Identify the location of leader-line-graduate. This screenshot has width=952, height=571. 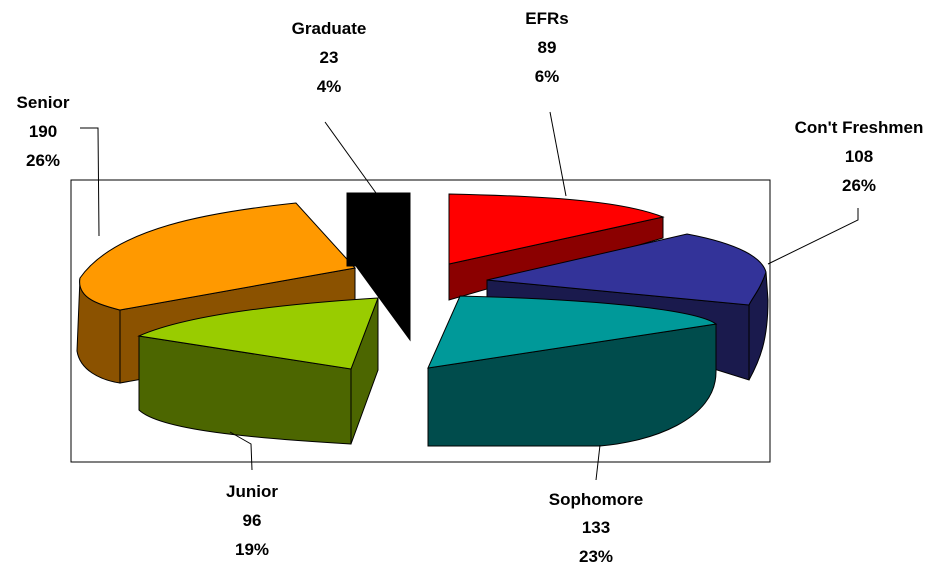
(350, 157).